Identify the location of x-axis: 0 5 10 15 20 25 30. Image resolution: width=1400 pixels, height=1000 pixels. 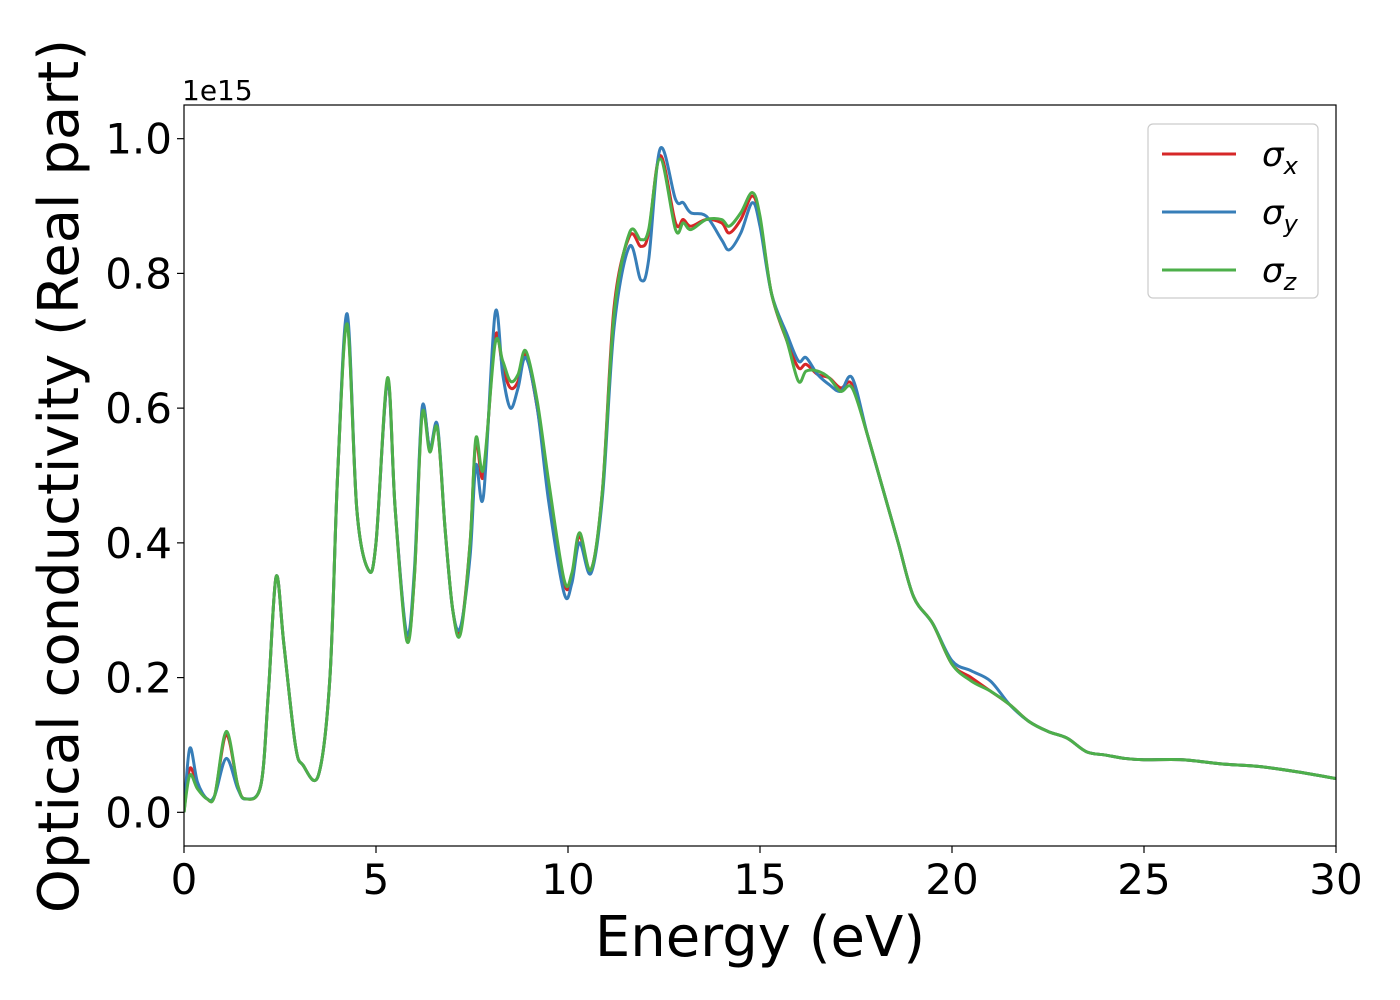
(767, 875).